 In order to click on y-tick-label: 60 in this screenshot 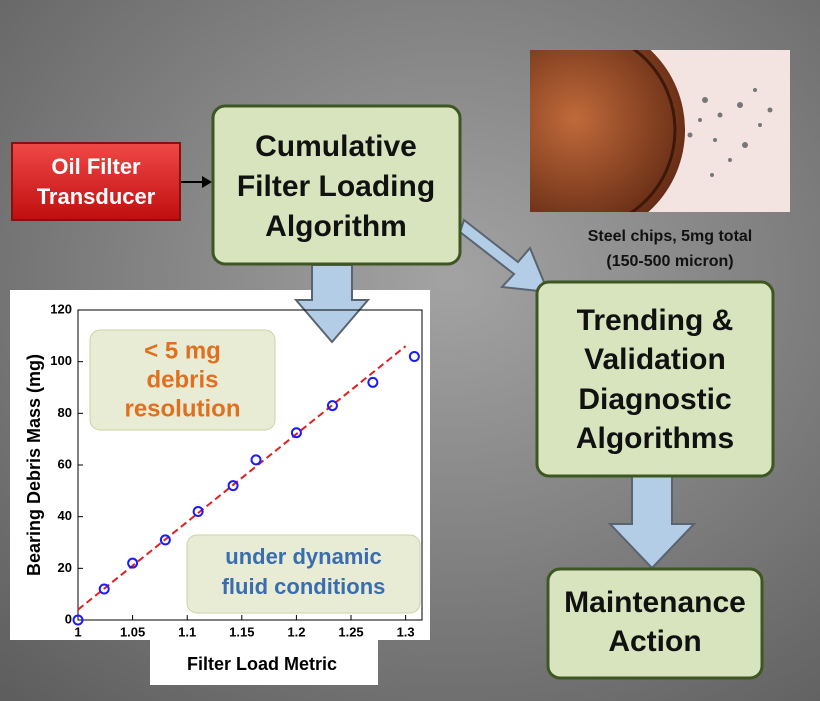, I will do `click(65, 463)`.